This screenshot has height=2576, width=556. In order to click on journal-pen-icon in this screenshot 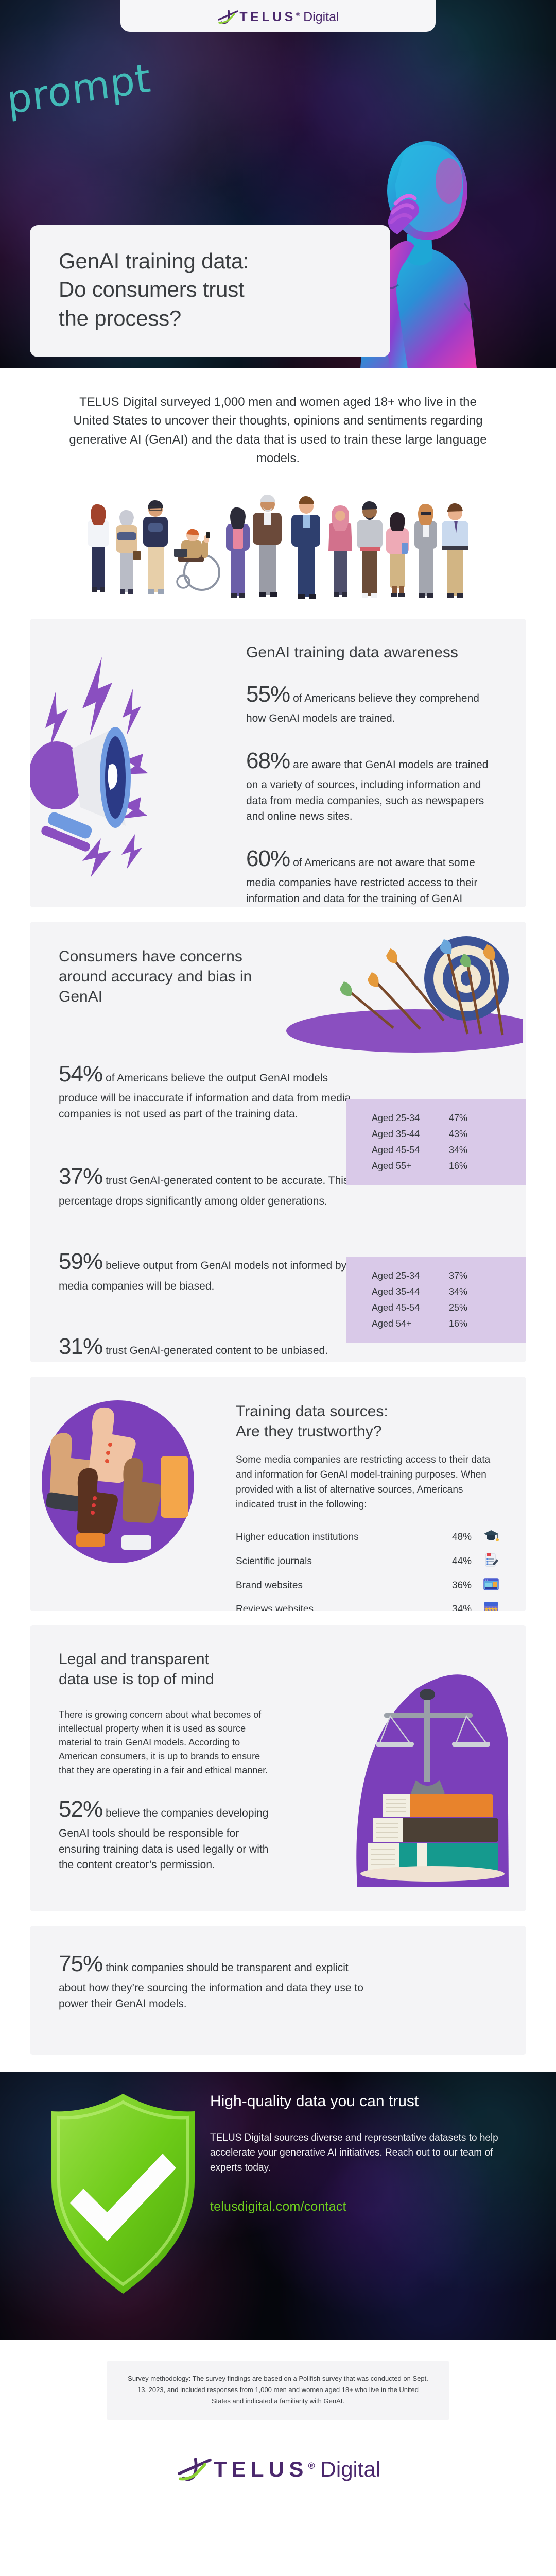, I will do `click(491, 1561)`.